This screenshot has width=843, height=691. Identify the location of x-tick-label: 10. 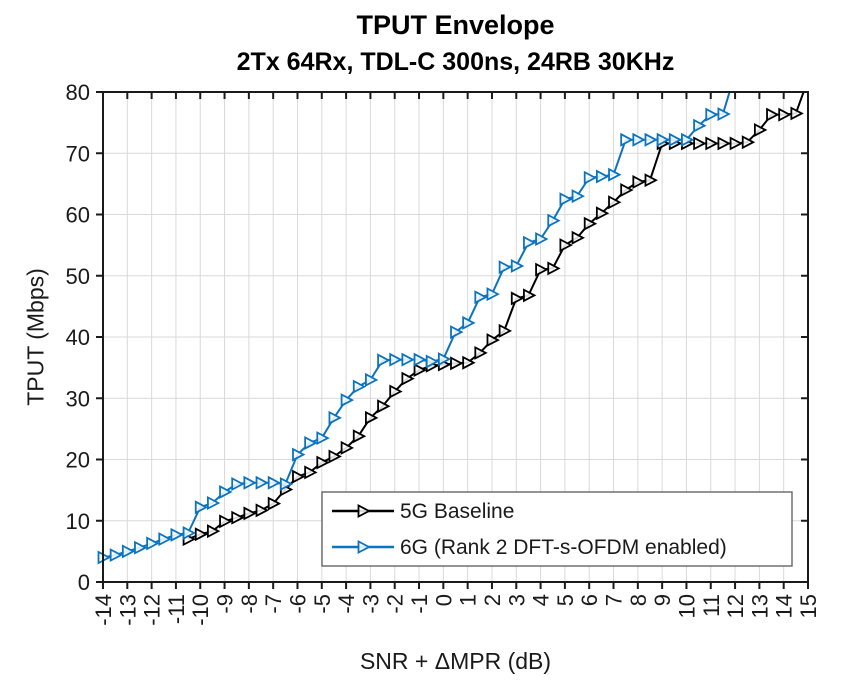
(686, 606).